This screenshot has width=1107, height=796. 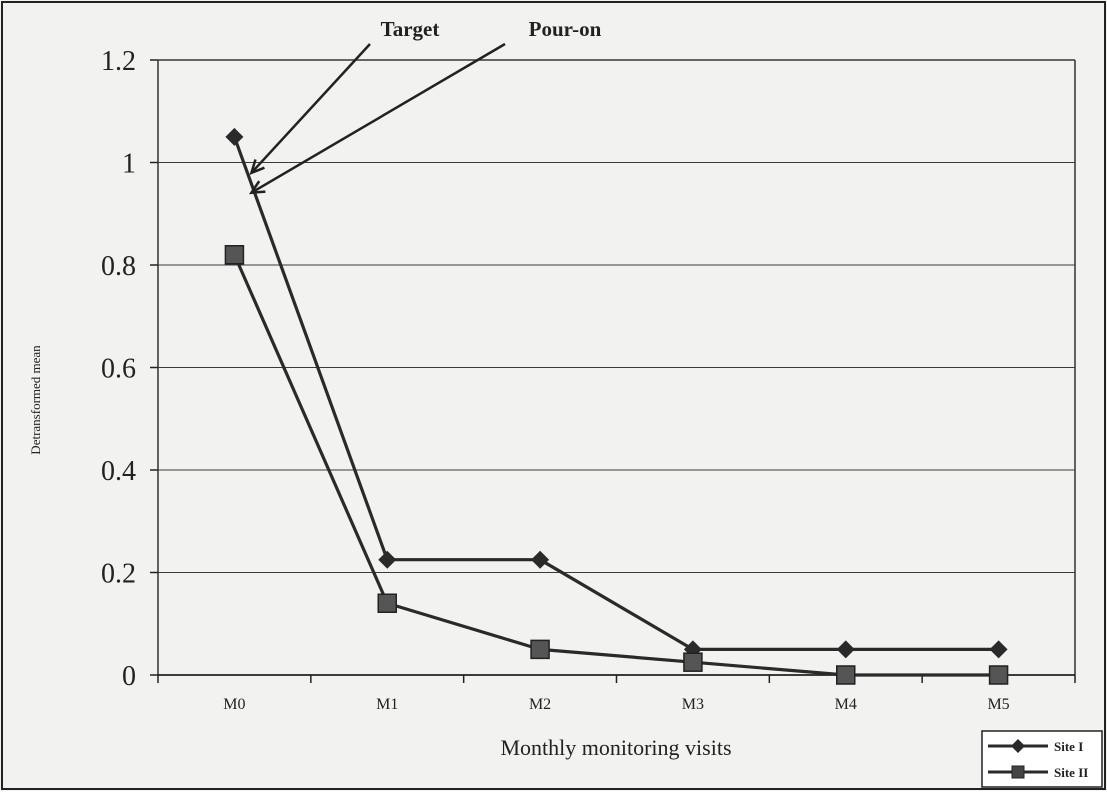 I want to click on legend-box, so click(x=1042, y=759).